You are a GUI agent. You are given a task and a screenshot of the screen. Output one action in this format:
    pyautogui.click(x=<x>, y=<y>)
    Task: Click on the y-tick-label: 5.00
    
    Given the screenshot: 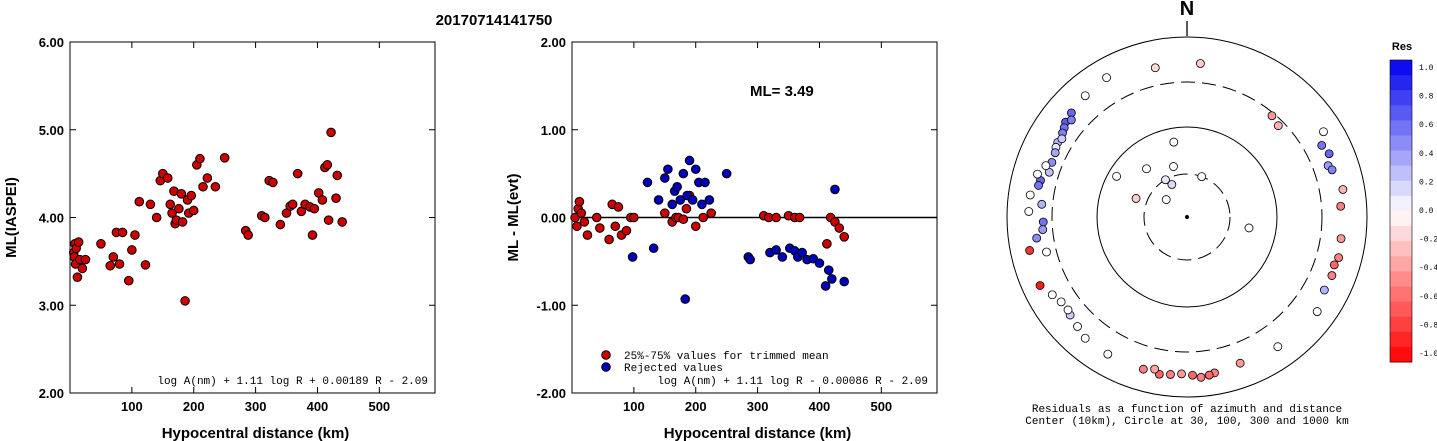 What is the action you would take?
    pyautogui.click(x=51, y=130)
    